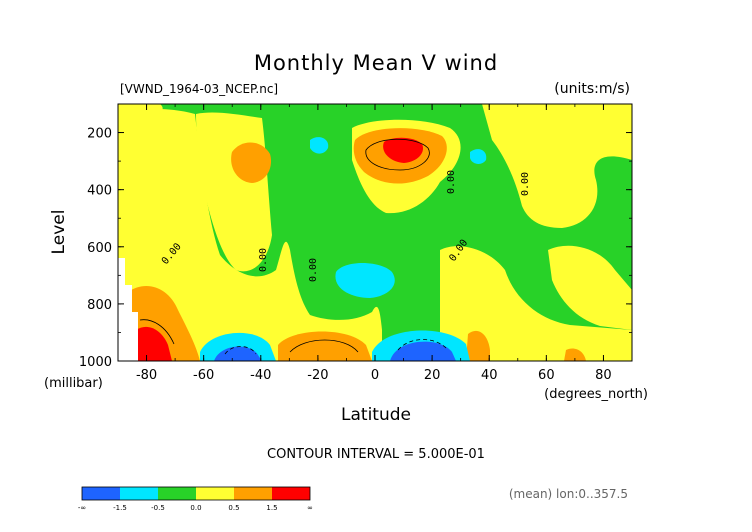 The height and width of the screenshot is (532, 752). Describe the element at coordinates (128, 309) in the screenshot. I see `field-masked-corner` at that location.